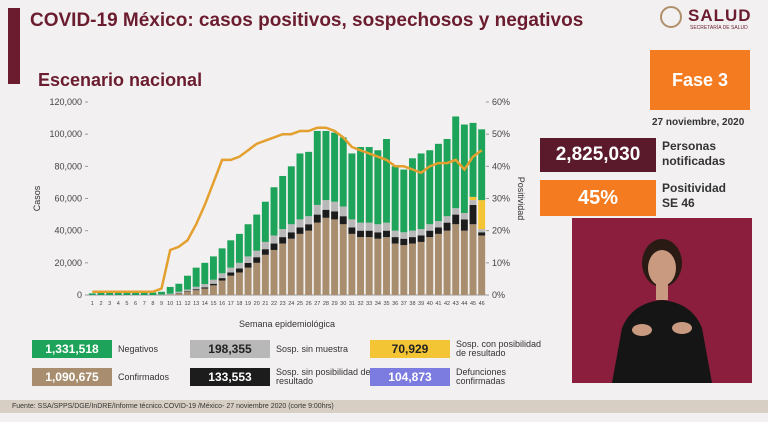 The image size is (768, 422). What do you see at coordinates (700, 80) in the screenshot?
I see `phase-box: Fase 3` at bounding box center [700, 80].